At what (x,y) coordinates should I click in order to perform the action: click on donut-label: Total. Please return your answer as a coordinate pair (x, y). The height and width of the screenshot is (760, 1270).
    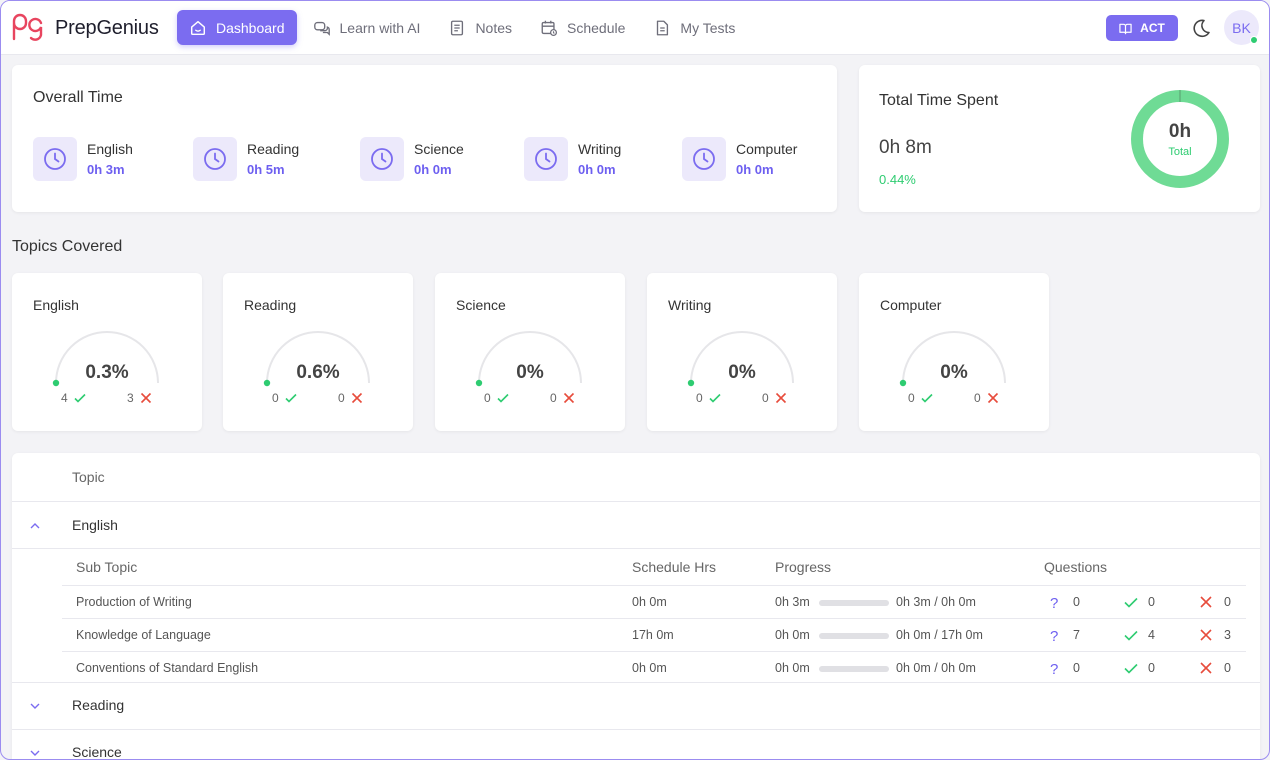
    Looking at the image, I should click on (1180, 151).